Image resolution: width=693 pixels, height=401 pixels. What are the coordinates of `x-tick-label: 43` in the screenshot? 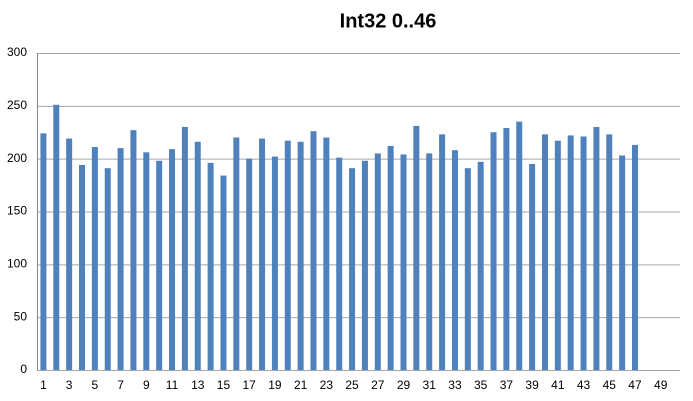 It's located at (584, 385).